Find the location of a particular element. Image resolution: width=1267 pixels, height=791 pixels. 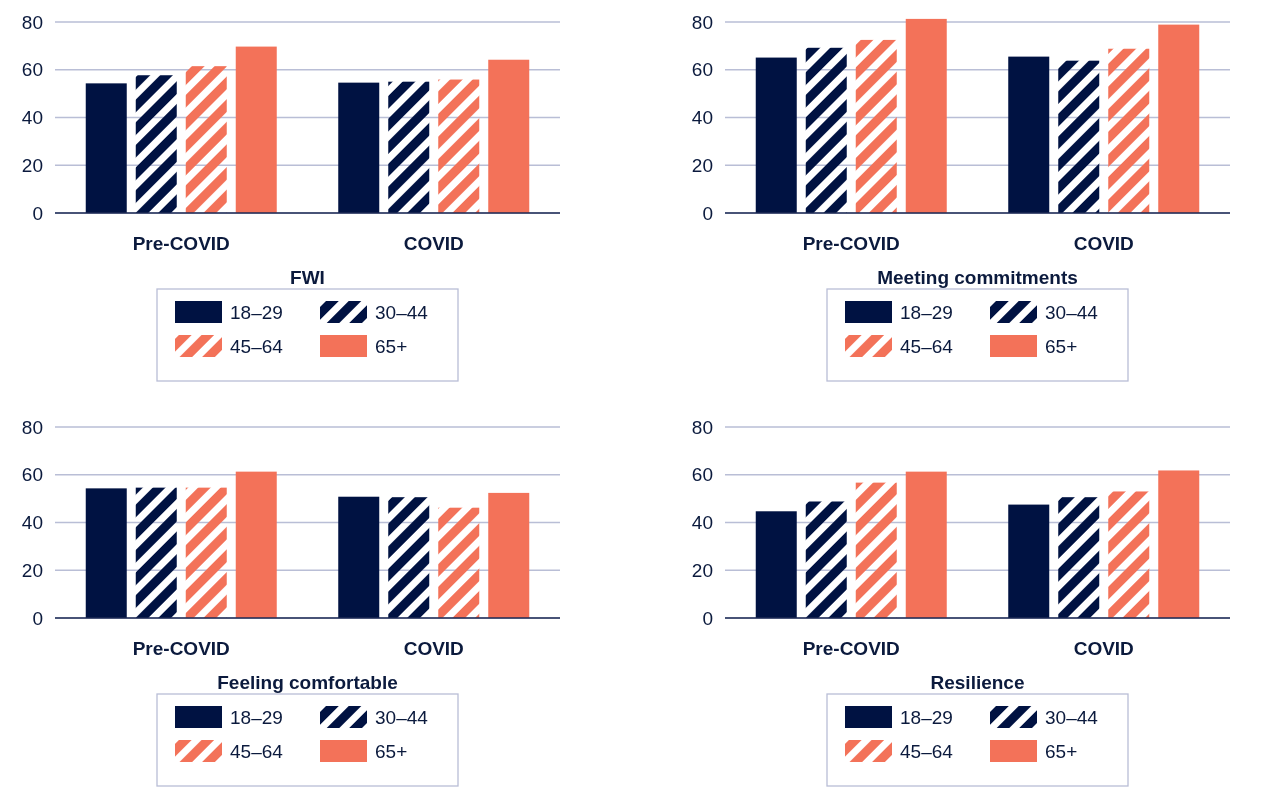

x-axis-title: Resilience is located at coordinates (977, 682).